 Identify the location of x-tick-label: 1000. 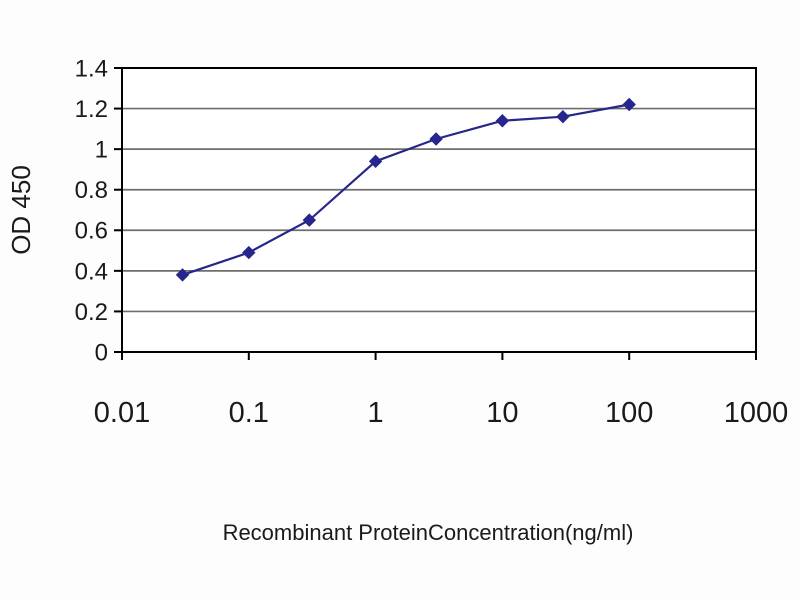
(756, 413).